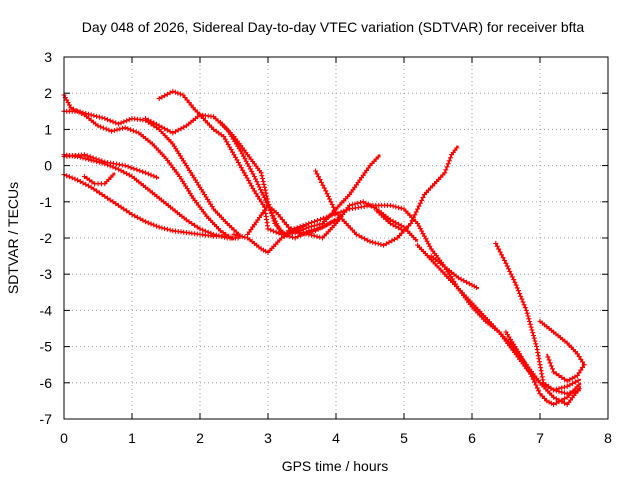  What do you see at coordinates (48, 93) in the screenshot?
I see `y-tick-label: 2` at bounding box center [48, 93].